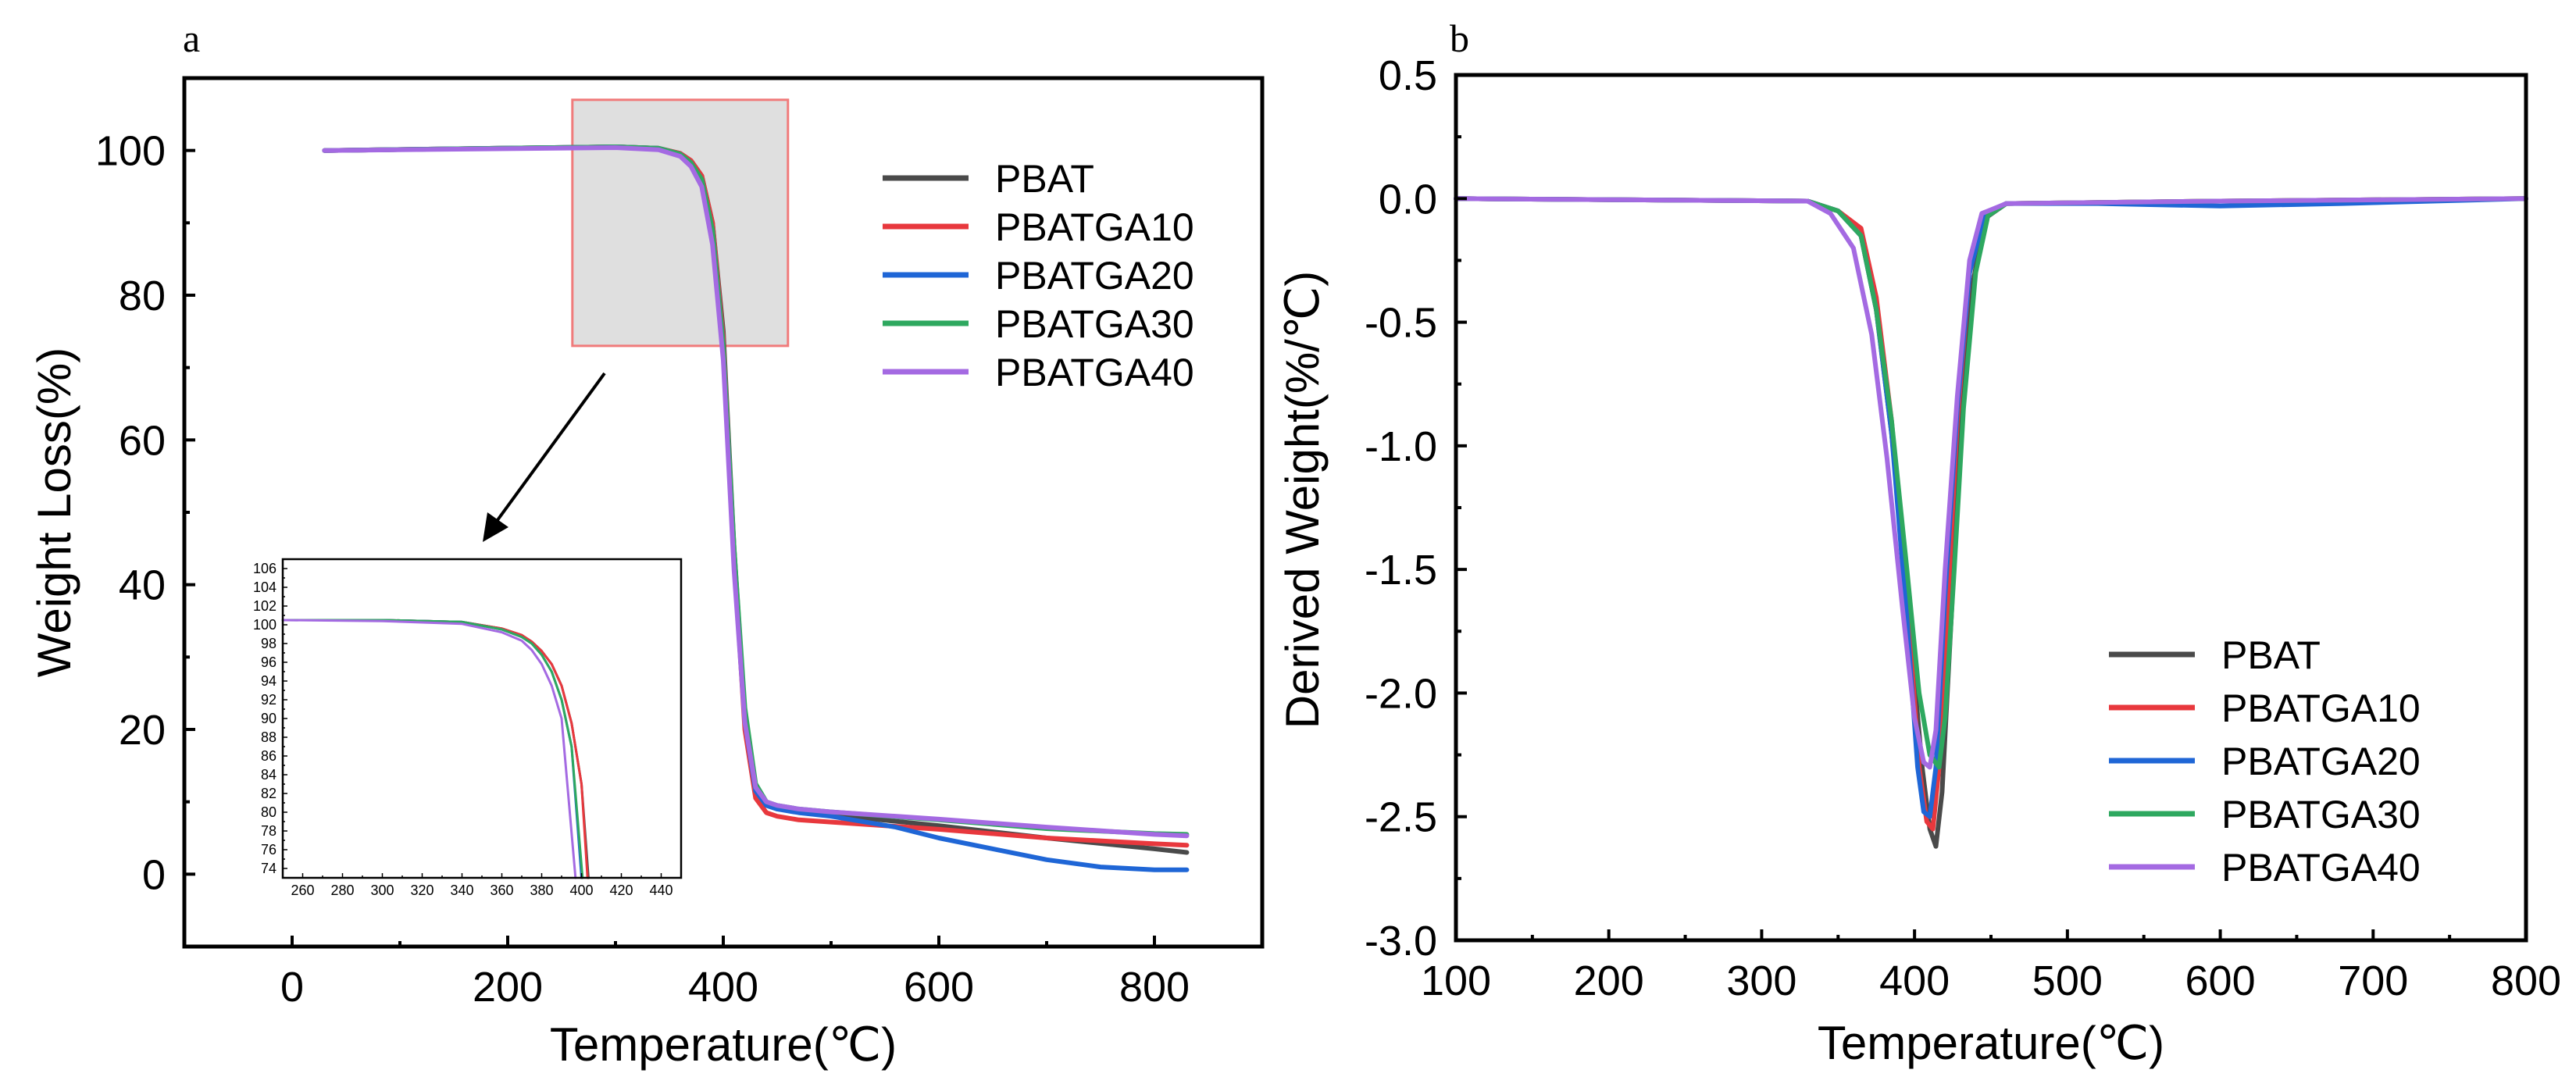 Image resolution: width=2576 pixels, height=1084 pixels. I want to click on chart-a-xtick-label: 600, so click(939, 987).